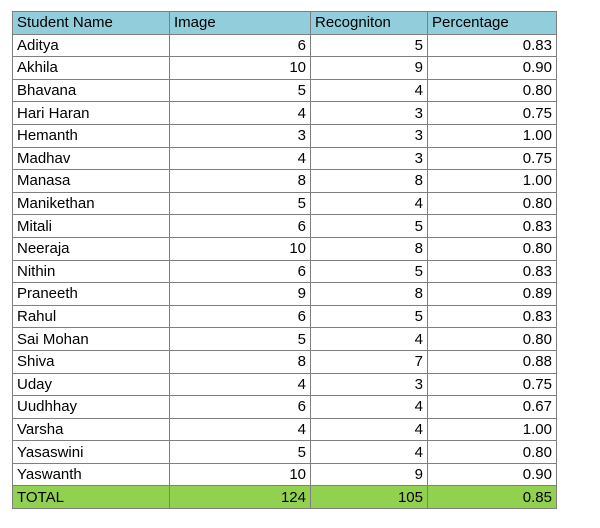  I want to click on table-row: Mitali 6 5 0.83, so click(284, 226).